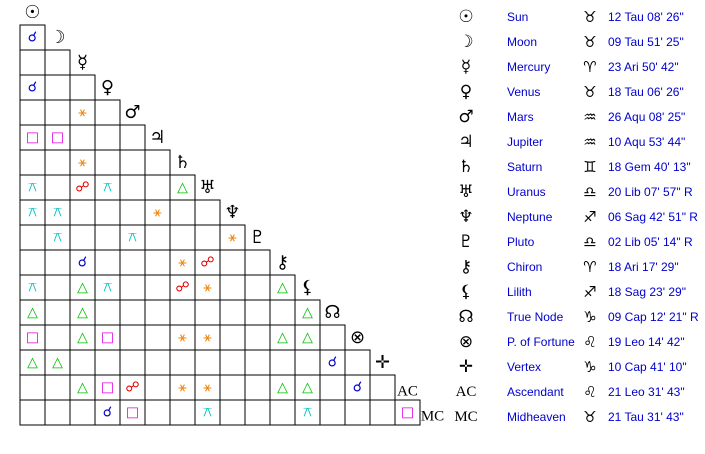 The height and width of the screenshot is (454, 705). Describe the element at coordinates (525, 142) in the screenshot. I see `planet-name: Jupiter` at that location.